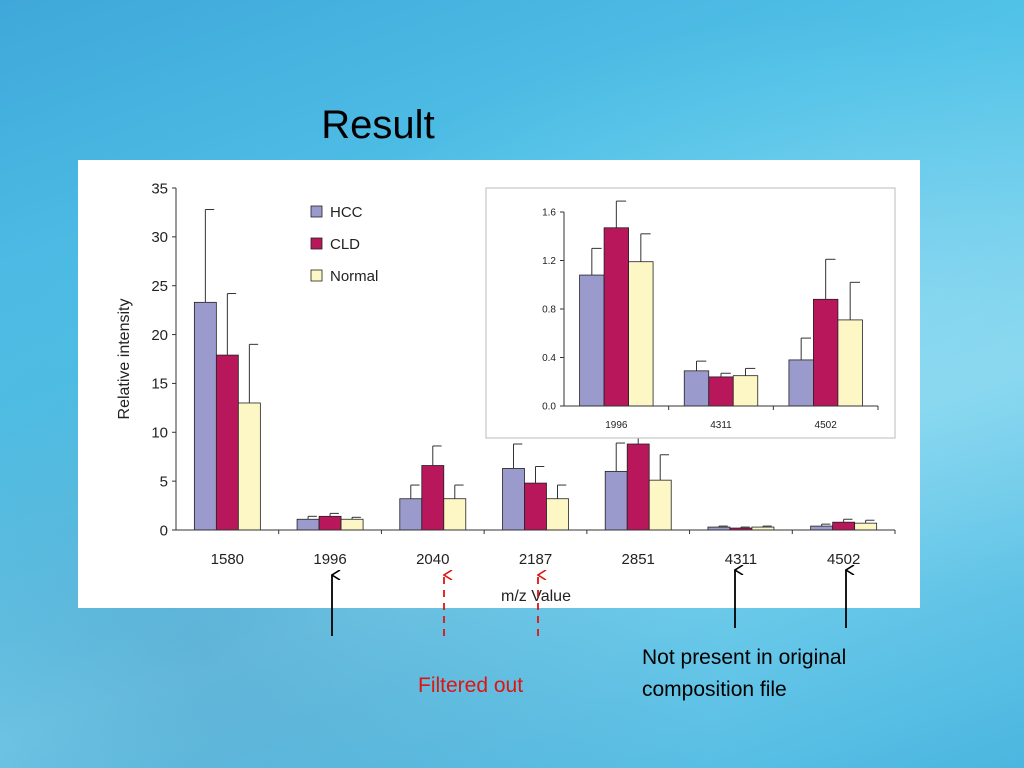  Describe the element at coordinates (826, 425) in the screenshot. I see `inset-x-tick-label: 4502` at that location.